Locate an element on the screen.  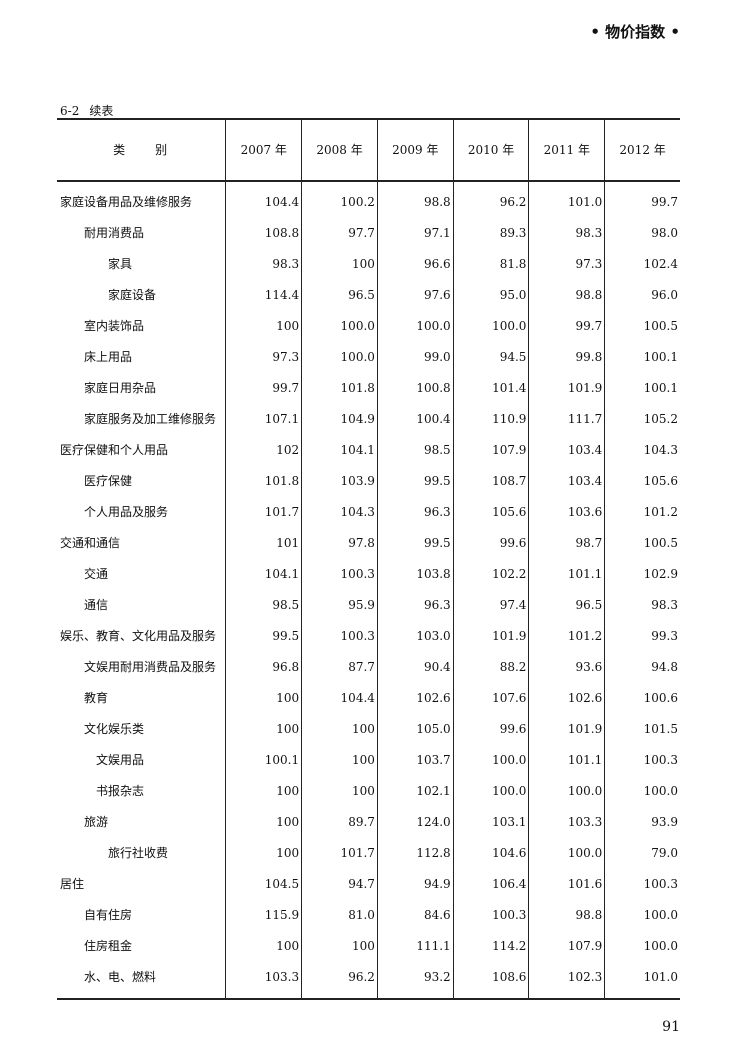
value-cell: 89.3 is located at coordinates (490, 233).